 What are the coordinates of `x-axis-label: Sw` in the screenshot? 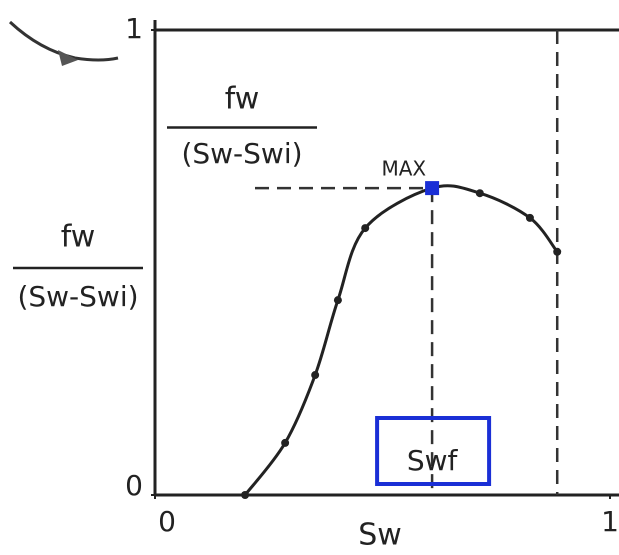 It's located at (380, 535).